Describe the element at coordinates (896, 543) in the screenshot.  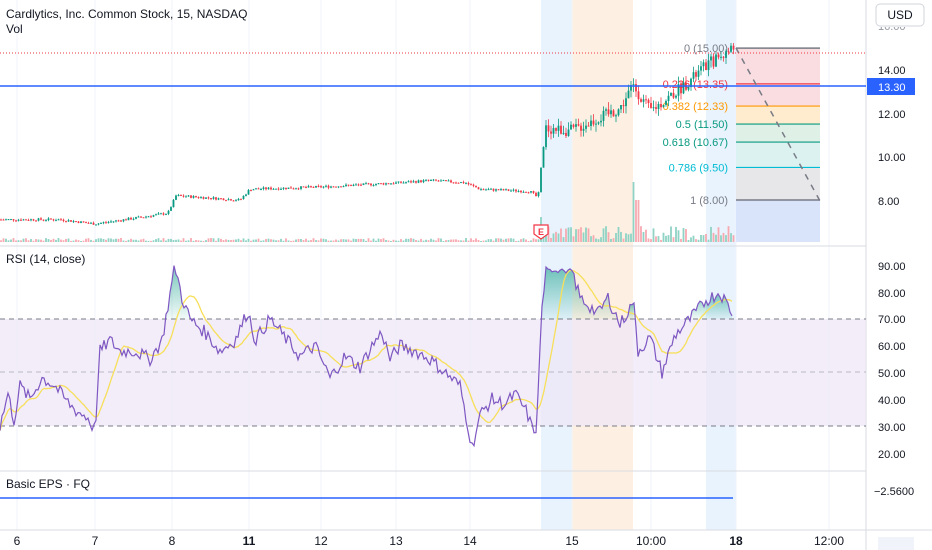
I see `axis-settings-button` at that location.